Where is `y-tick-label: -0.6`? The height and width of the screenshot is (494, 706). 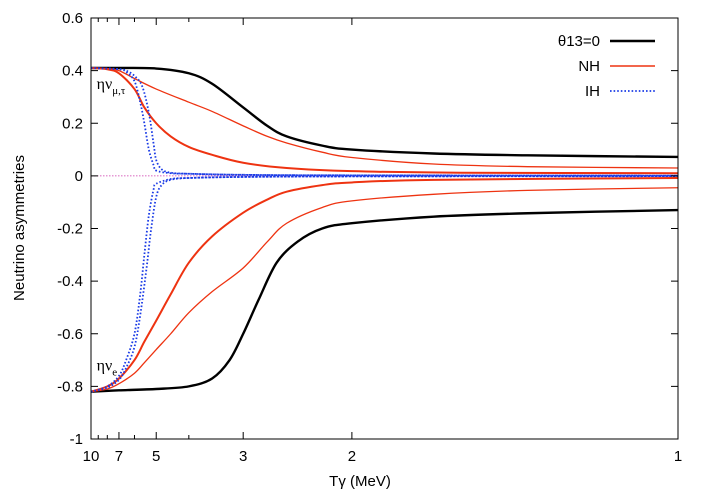 y-tick-label: -0.6 is located at coordinates (70, 334).